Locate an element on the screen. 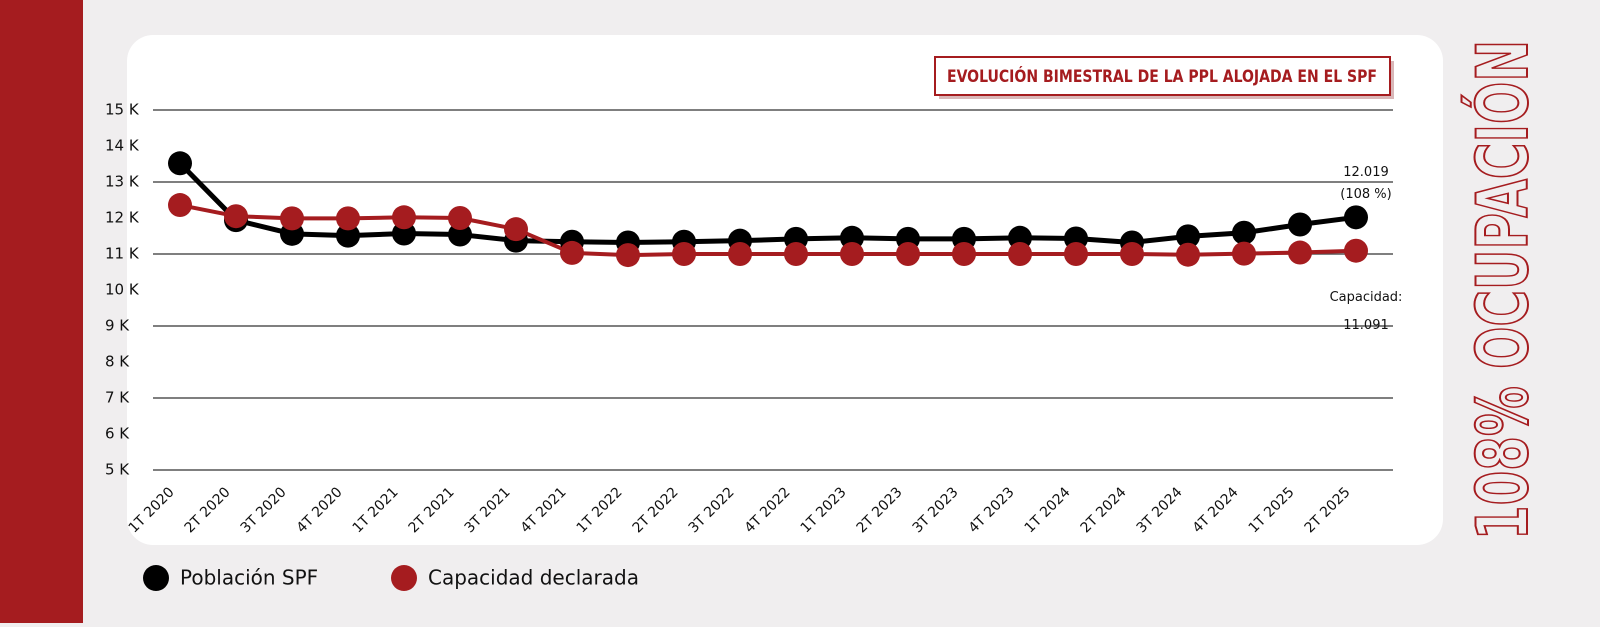 This screenshot has width=1600, height=627. y-tick-label: 6 K is located at coordinates (117, 434).